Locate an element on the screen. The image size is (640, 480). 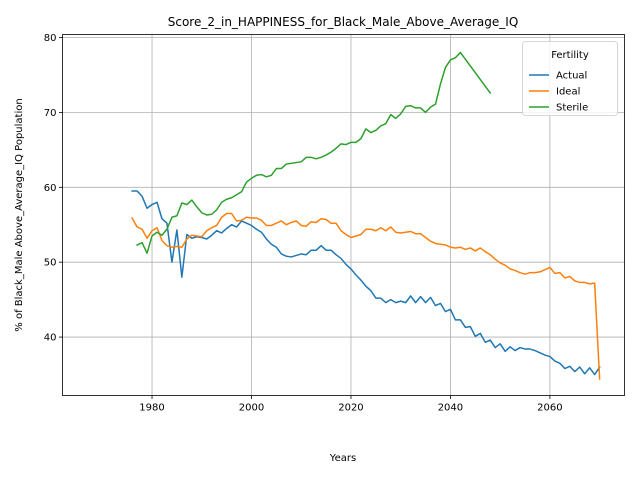
legend-label-sterile: Sterile is located at coordinates (572, 108).